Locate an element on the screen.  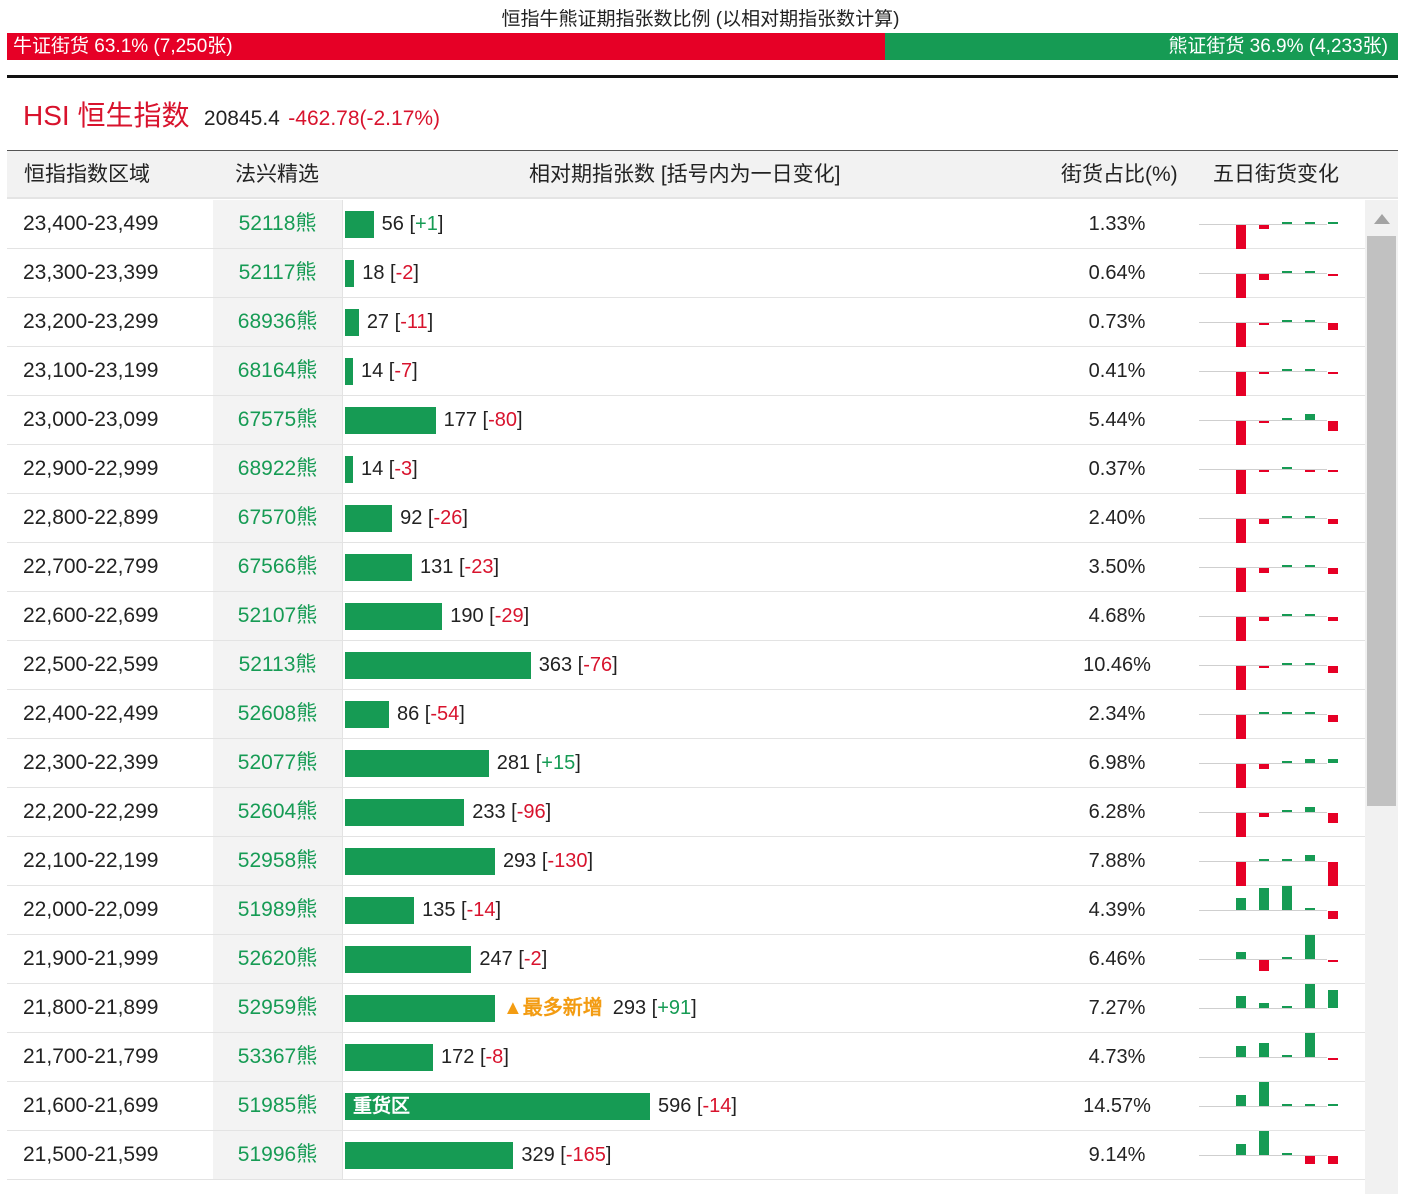
table-row: 23,200-23,299 68936熊 27 [-11] 0.73% is located at coordinates (686, 322).